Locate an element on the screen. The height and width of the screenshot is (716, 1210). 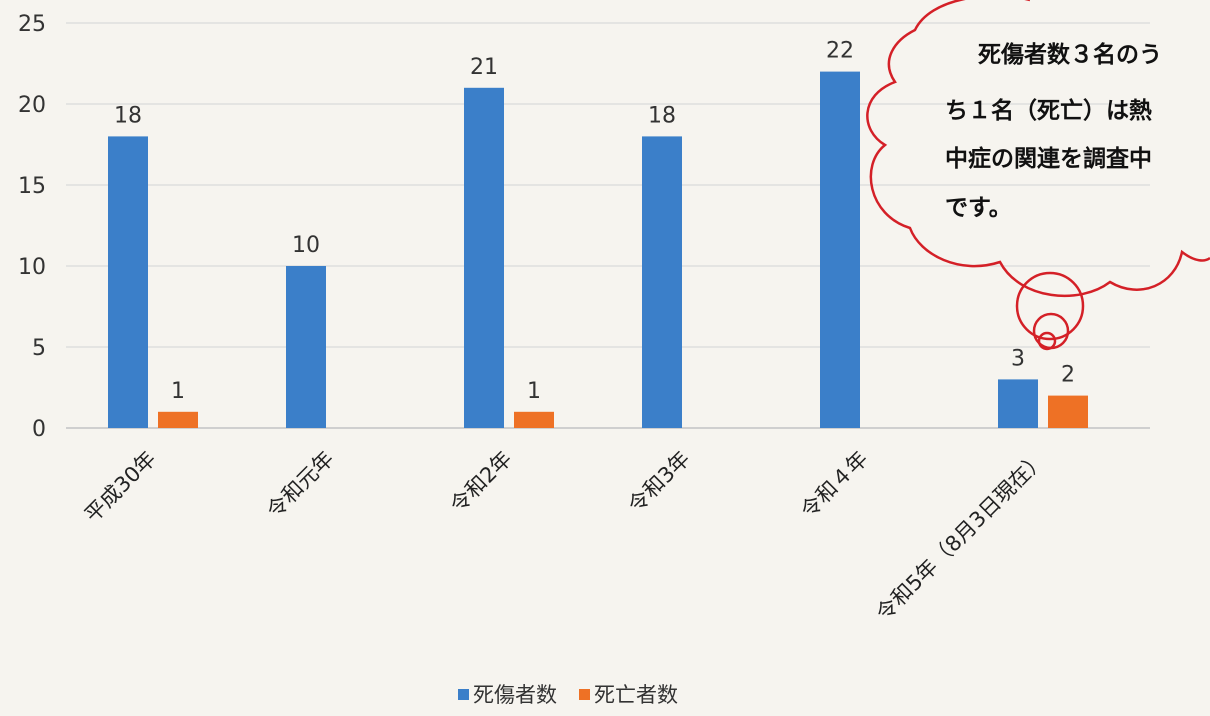
x-tick-label: 令和3年 is located at coordinates (659, 482).